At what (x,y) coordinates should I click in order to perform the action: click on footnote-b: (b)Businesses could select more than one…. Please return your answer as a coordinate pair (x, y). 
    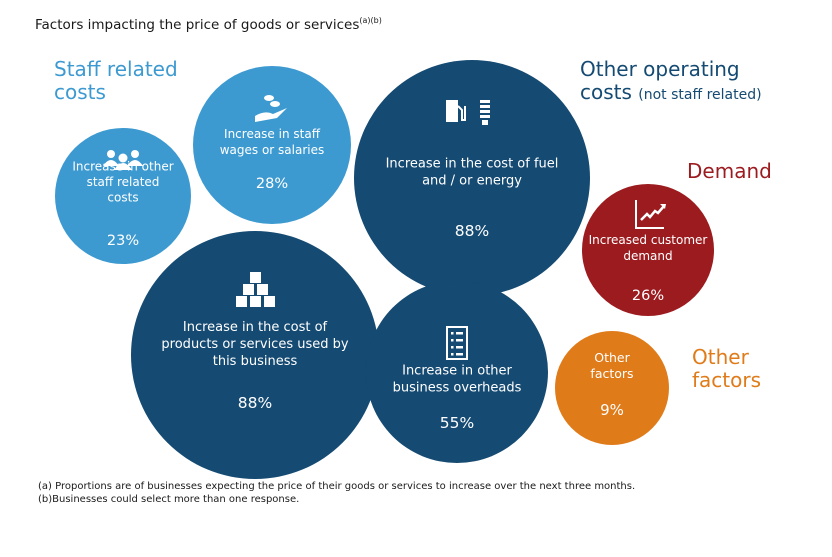
    Looking at the image, I should click on (169, 499).